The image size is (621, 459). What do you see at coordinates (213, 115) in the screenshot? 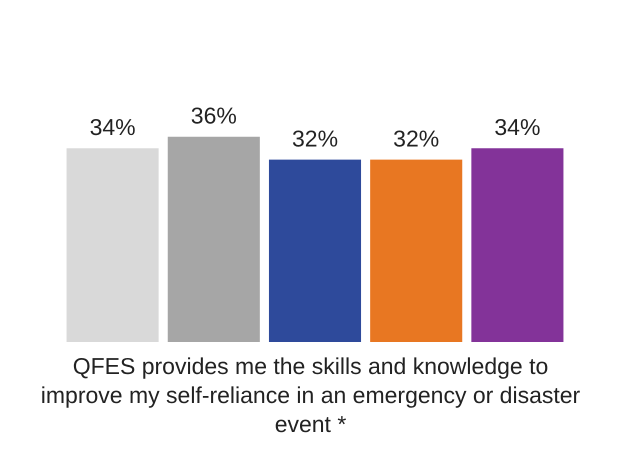
I see `data-label: 36%` at bounding box center [213, 115].